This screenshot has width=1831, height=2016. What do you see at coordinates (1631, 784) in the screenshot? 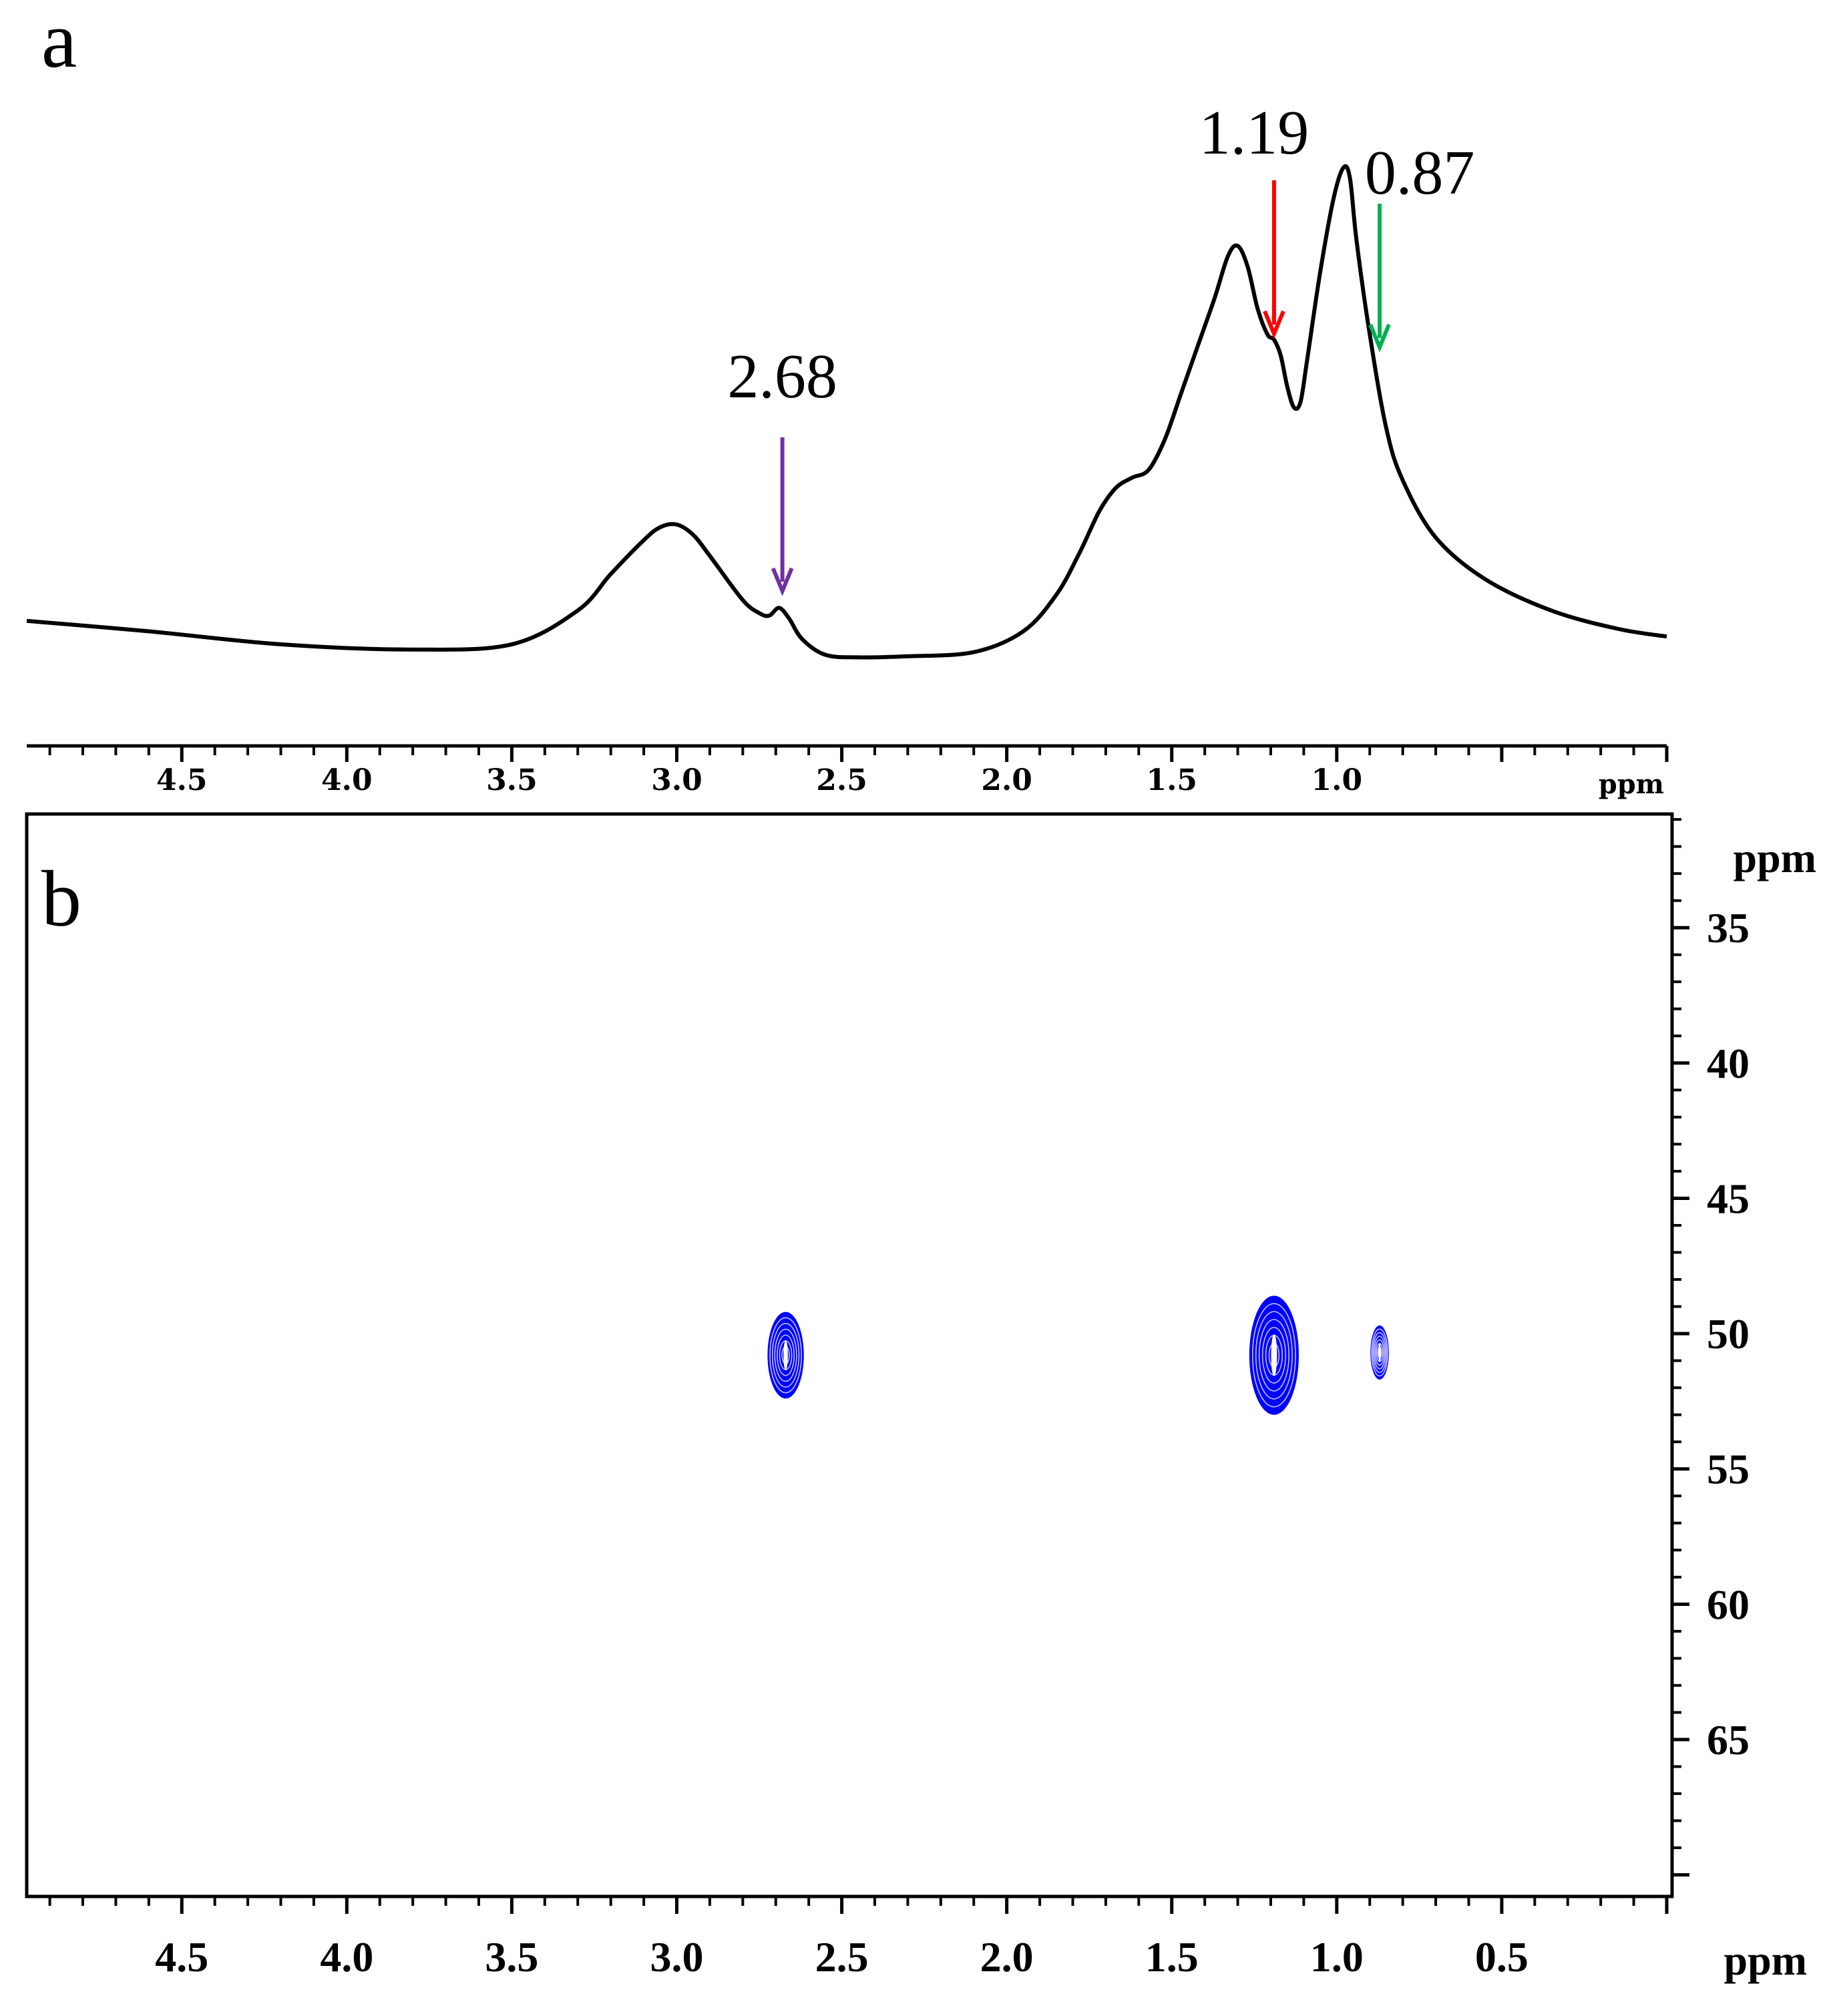
I see `x-axis-unit-a: ppm` at bounding box center [1631, 784].